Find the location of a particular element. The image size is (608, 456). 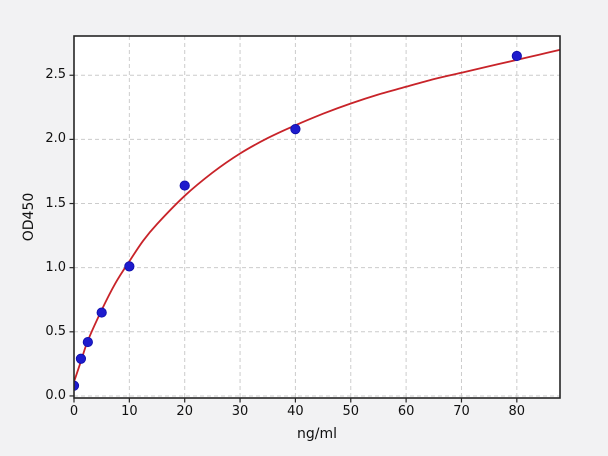

x-tick-label: 0 is located at coordinates (74, 411).